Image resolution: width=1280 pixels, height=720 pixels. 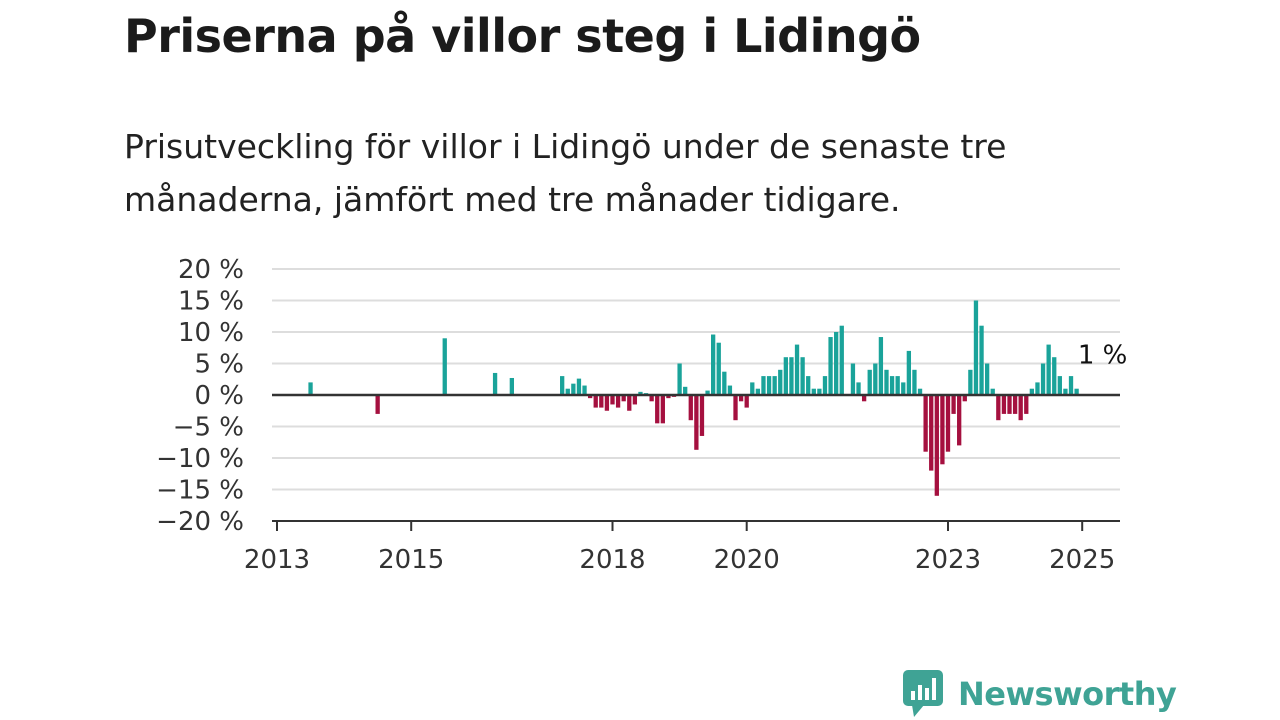 What do you see at coordinates (219, 365) in the screenshot?
I see `y-tick-label: 5 %` at bounding box center [219, 365].